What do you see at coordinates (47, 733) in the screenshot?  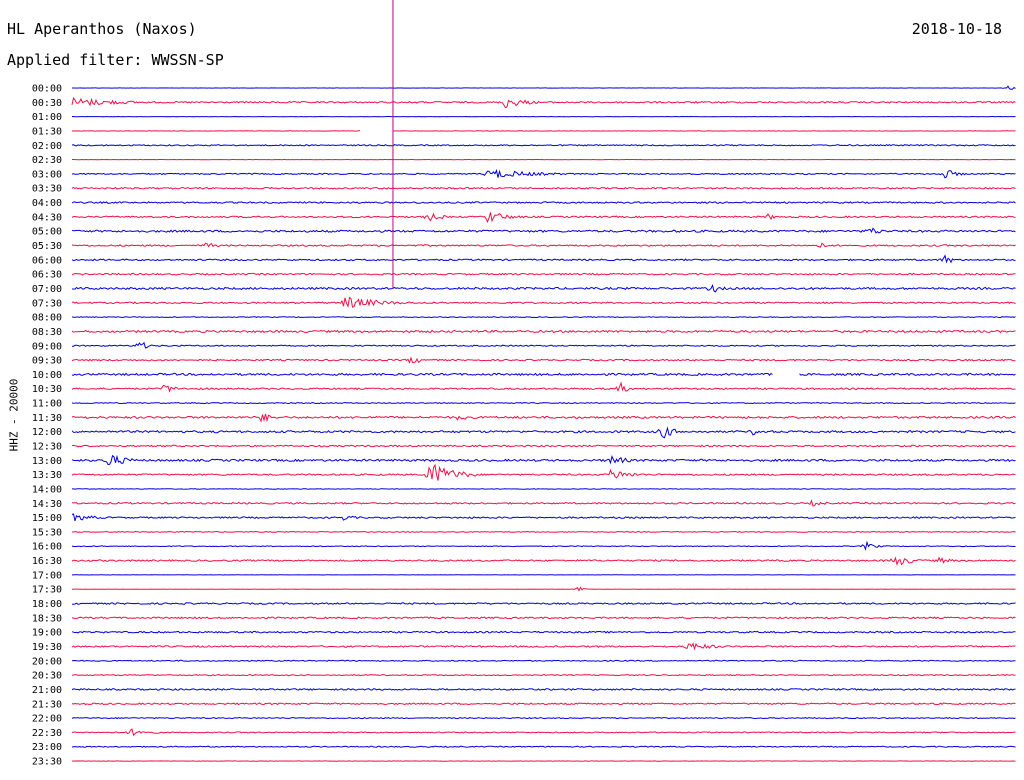 I see `time-tick-label: 22:30` at bounding box center [47, 733].